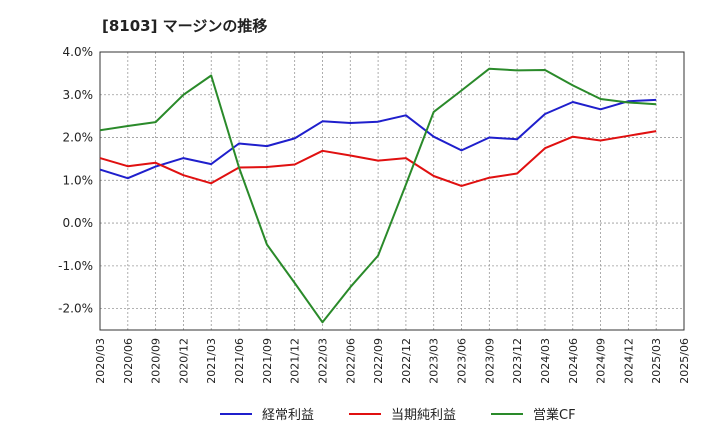  Describe the element at coordinates (75, 266) in the screenshot. I see `y-tick-label: -1.0%` at that location.